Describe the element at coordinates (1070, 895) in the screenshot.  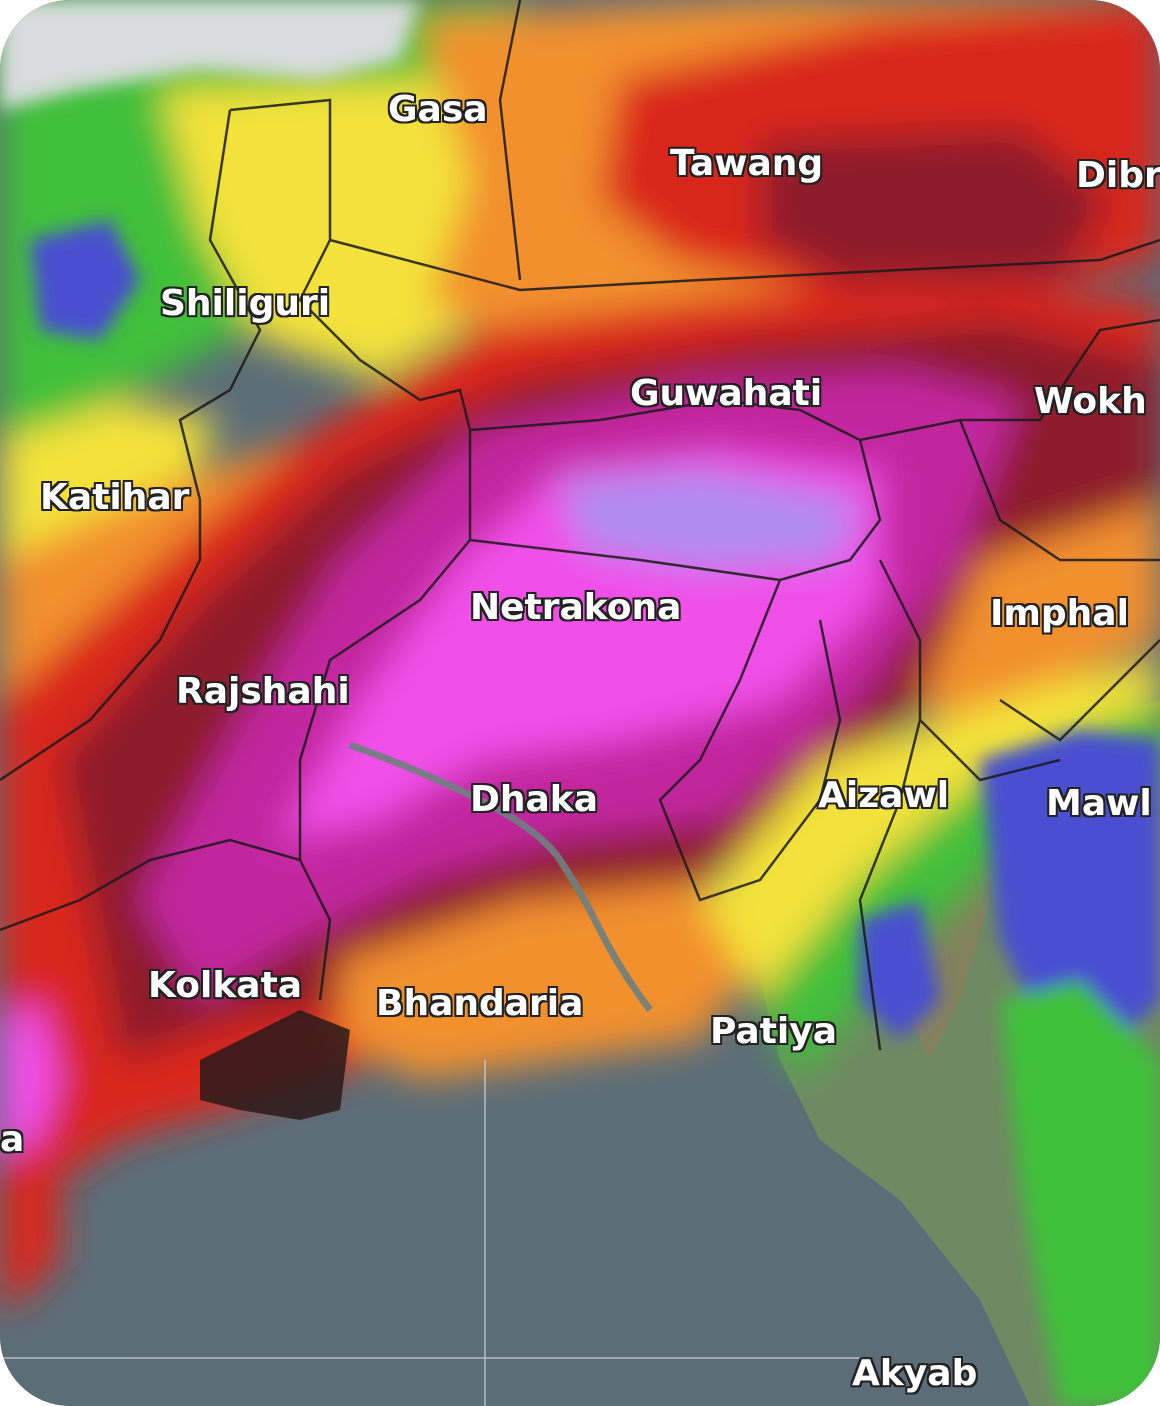
I see `rain-blue-east` at that location.